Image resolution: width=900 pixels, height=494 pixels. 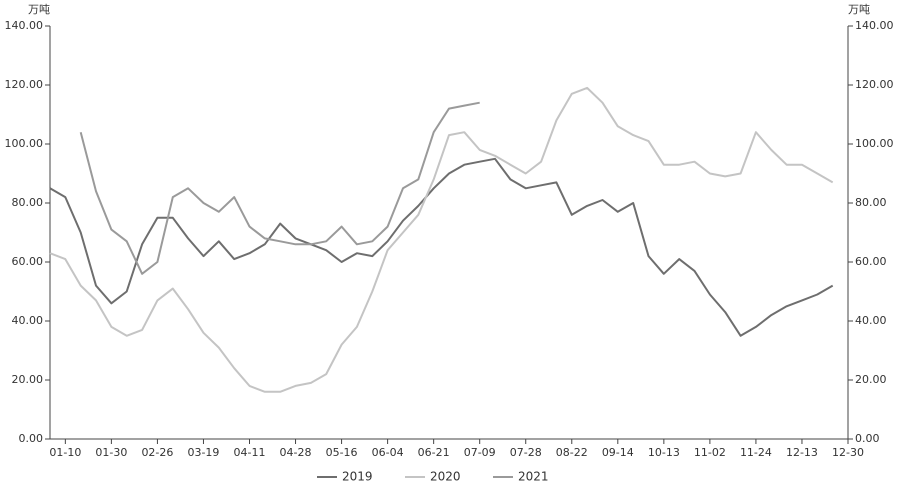 I want to click on x-tick-label: 05-16, so click(x=342, y=452).